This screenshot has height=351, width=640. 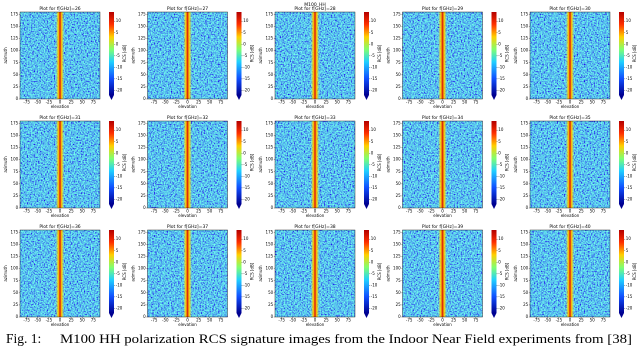 What do you see at coordinates (525, 268) in the screenshot?
I see `y-tick-label: 100` at bounding box center [525, 268].